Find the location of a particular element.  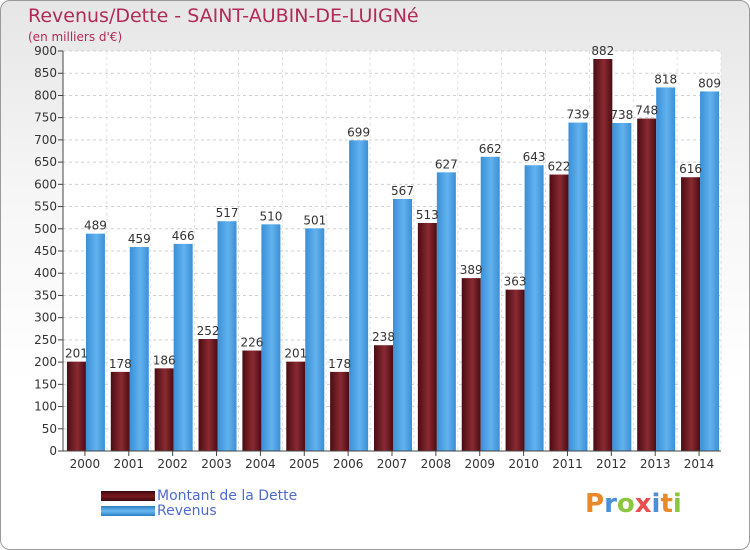

data-label-revenue: 510 is located at coordinates (270, 216).